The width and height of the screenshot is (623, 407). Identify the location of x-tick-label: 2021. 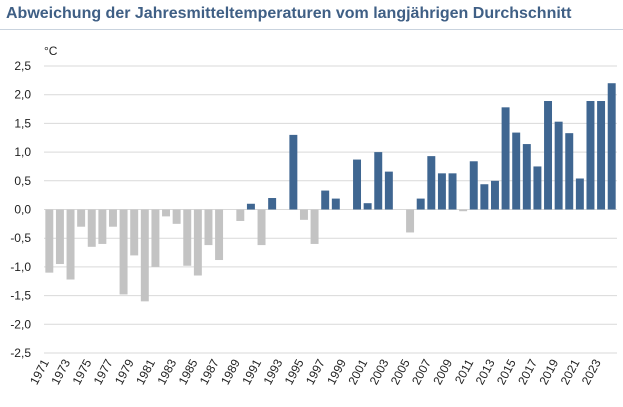
(570, 372).